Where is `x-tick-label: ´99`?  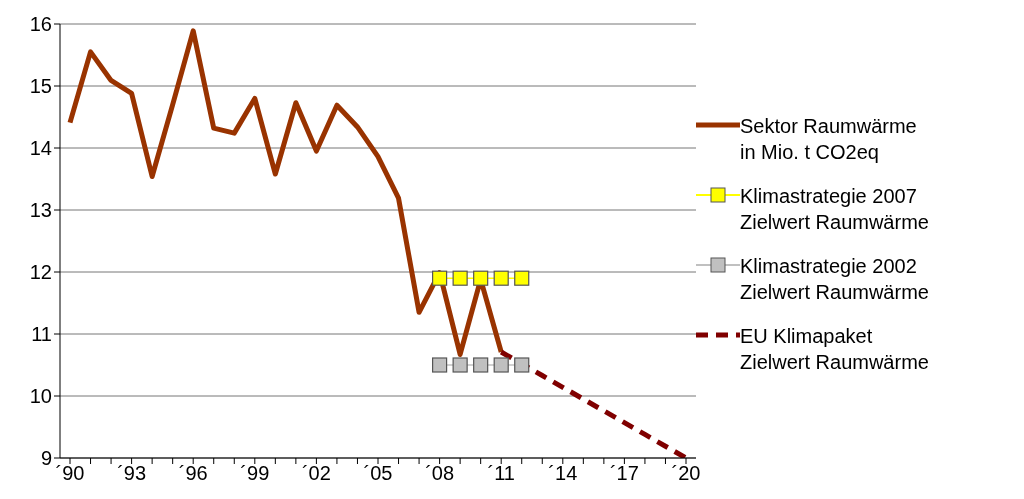
x-tick-label: ´99 is located at coordinates (255, 473).